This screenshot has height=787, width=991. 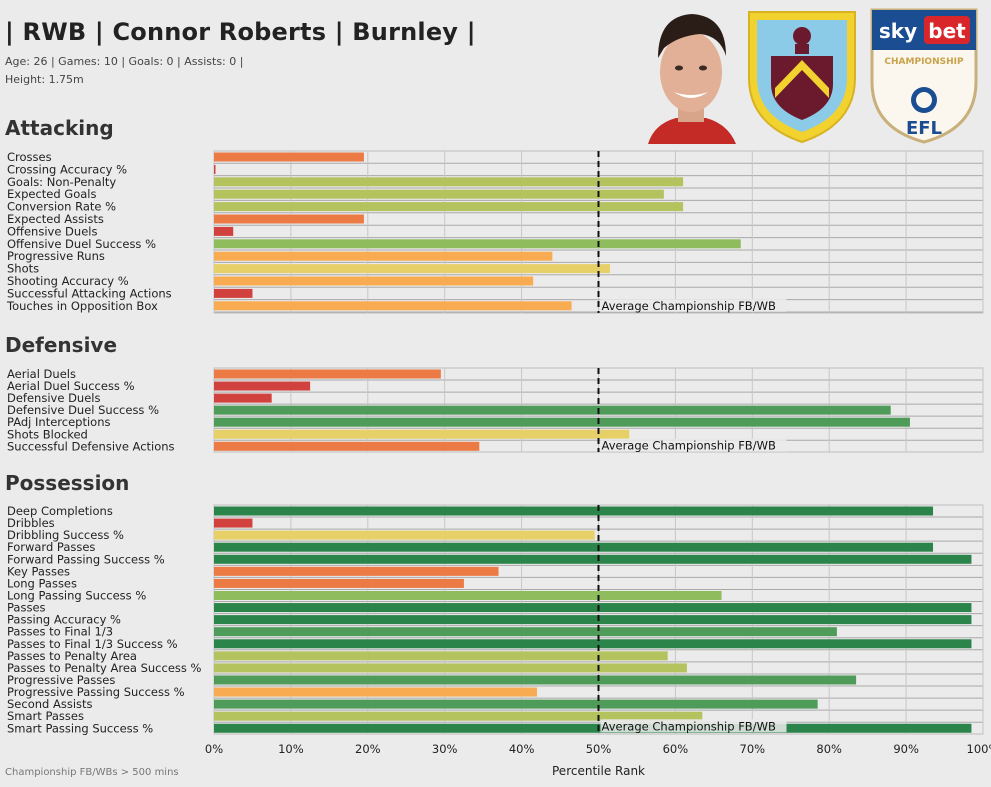 What do you see at coordinates (89, 293) in the screenshot?
I see `metric-label: Successful Attacking Actions` at bounding box center [89, 293].